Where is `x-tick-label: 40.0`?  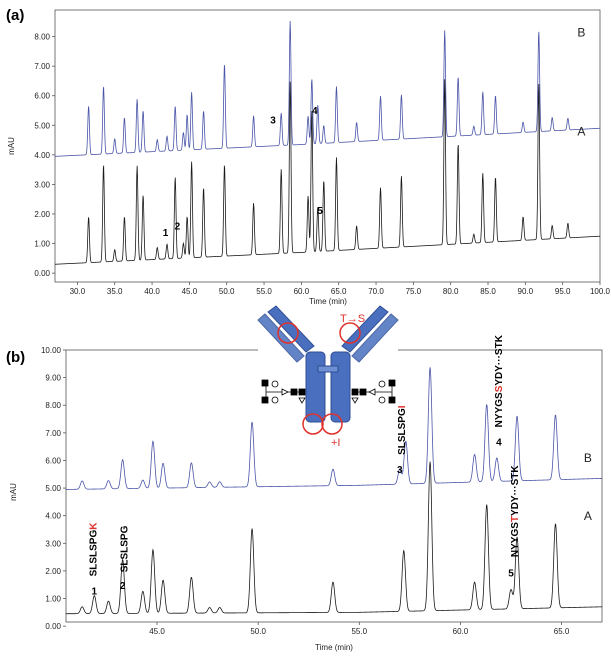 x-tick-label: 40.0 is located at coordinates (152, 291).